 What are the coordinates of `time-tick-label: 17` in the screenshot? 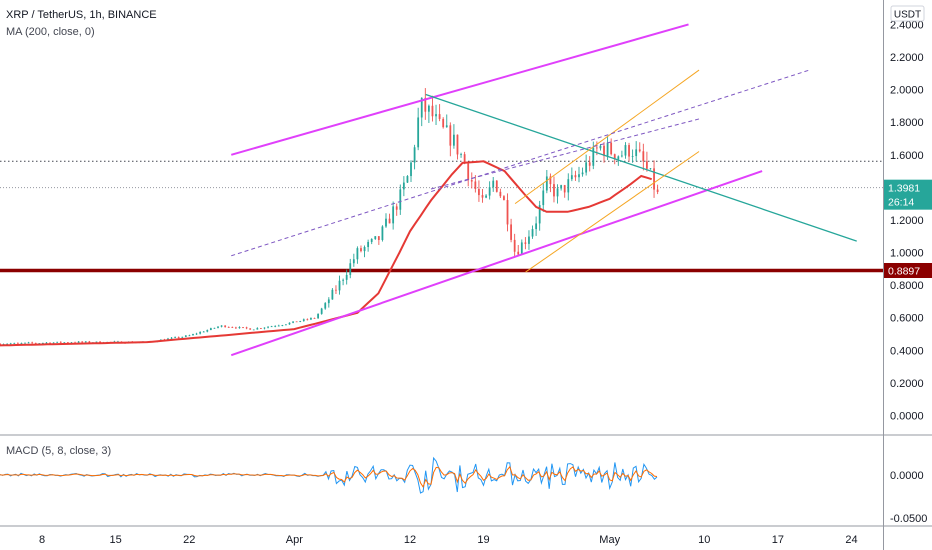 It's located at (778, 540).